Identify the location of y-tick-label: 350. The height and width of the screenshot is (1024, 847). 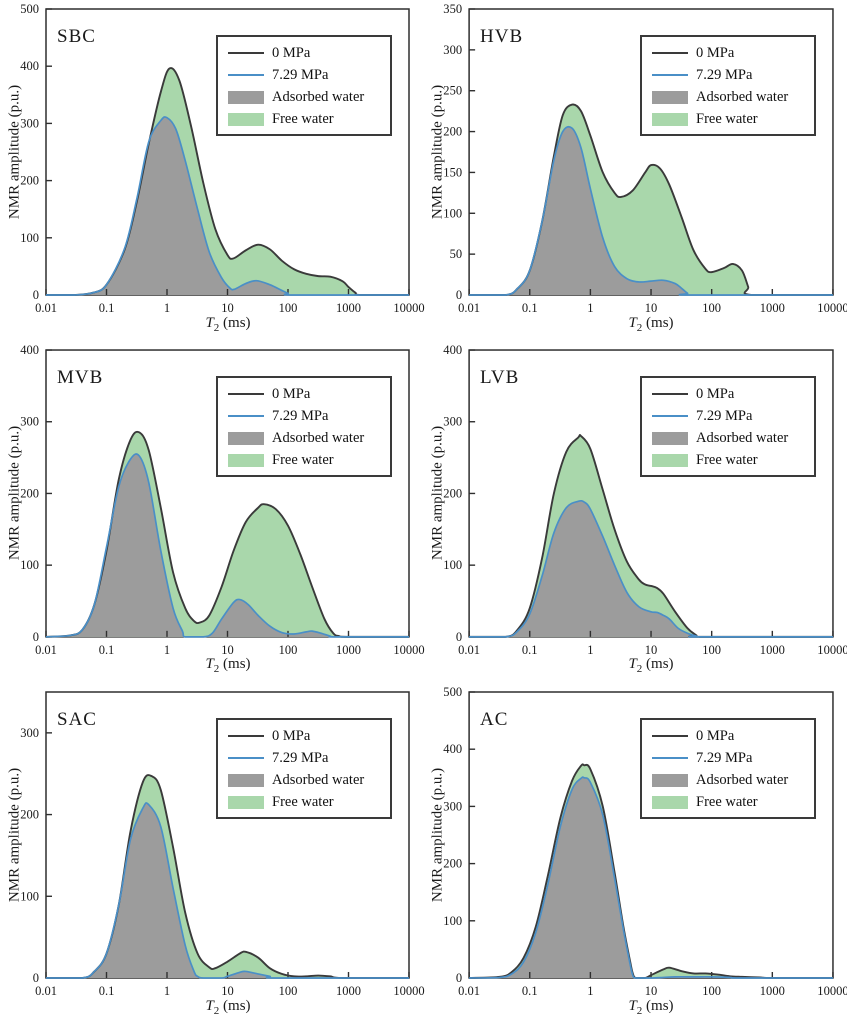
(452, 9).